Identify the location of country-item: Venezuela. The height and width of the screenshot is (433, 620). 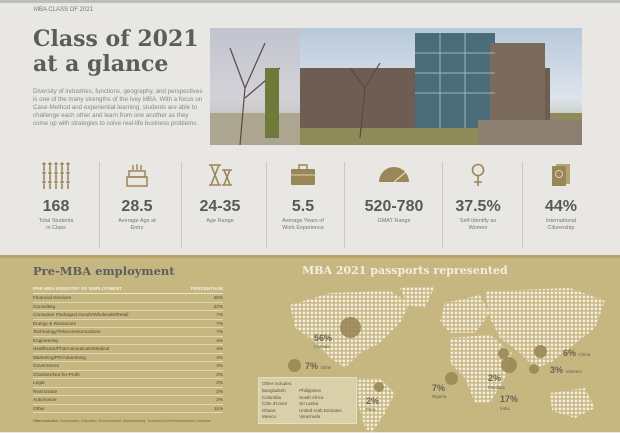
(310, 417).